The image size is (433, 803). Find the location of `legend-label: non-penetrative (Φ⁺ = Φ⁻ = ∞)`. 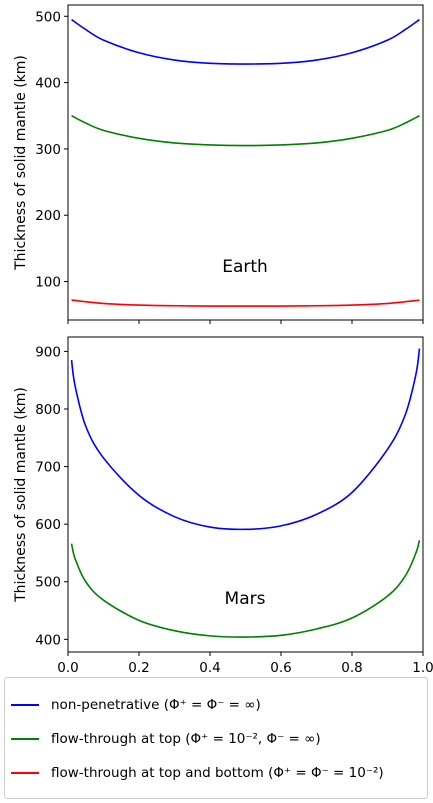

legend-label: non-penetrative (Φ⁺ = Φ⁻ = ∞) is located at coordinates (156, 705).